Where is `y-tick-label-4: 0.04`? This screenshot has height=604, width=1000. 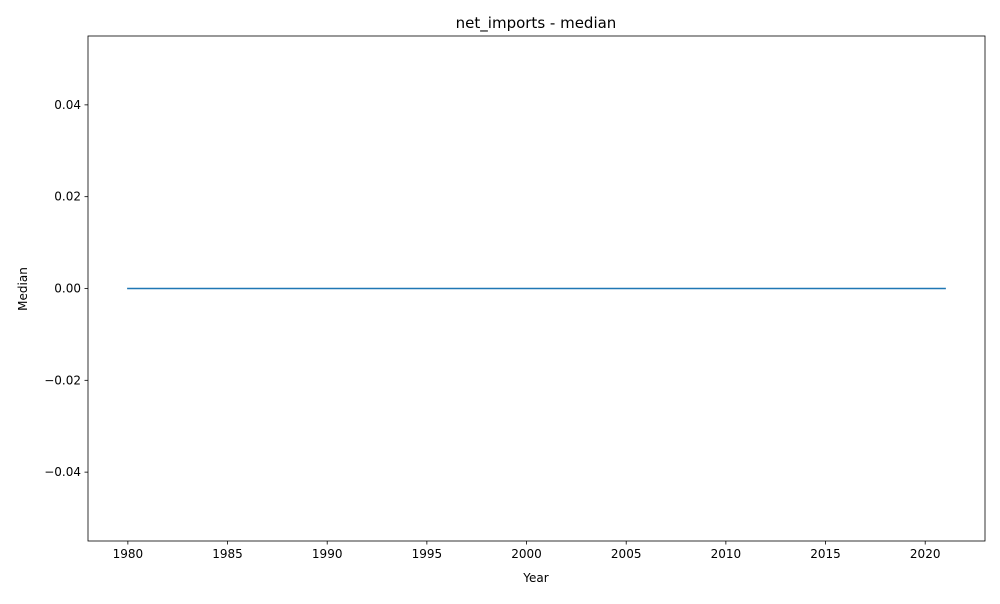 y-tick-label-4: 0.04 is located at coordinates (67, 105).